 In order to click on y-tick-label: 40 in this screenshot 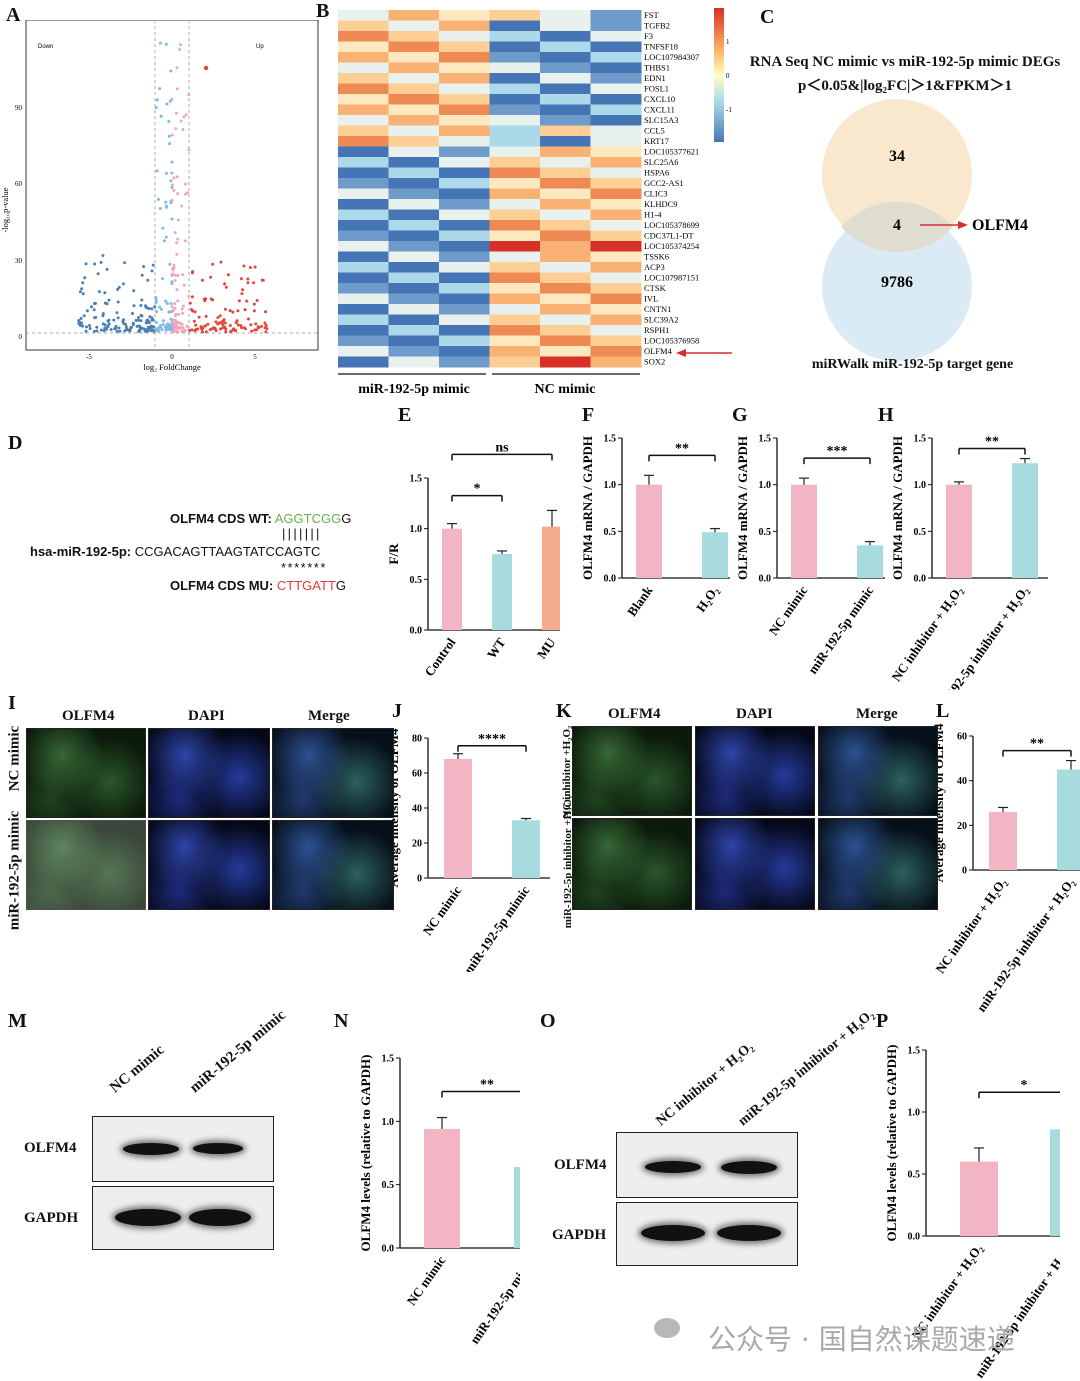, I will do `click(962, 781)`.